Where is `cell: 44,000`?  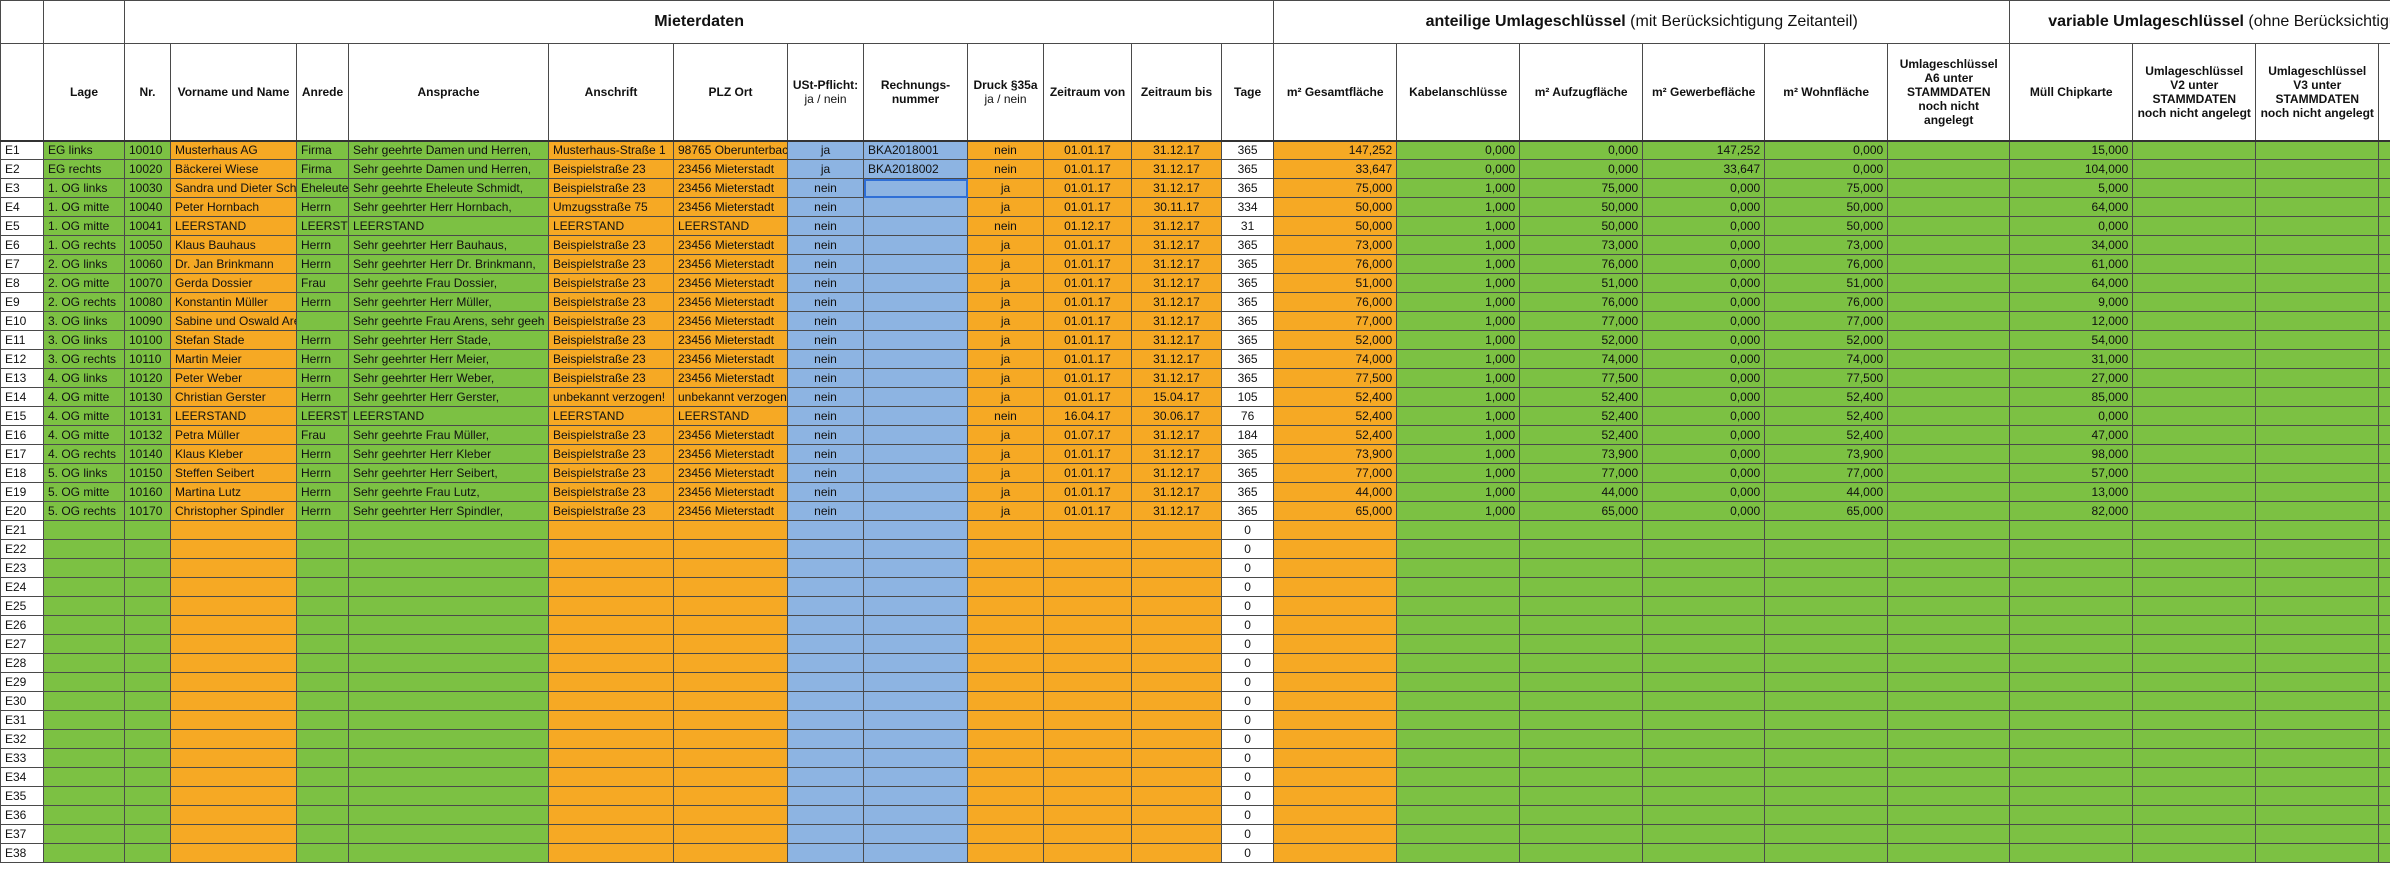
cell: 44,000 is located at coordinates (1581, 492).